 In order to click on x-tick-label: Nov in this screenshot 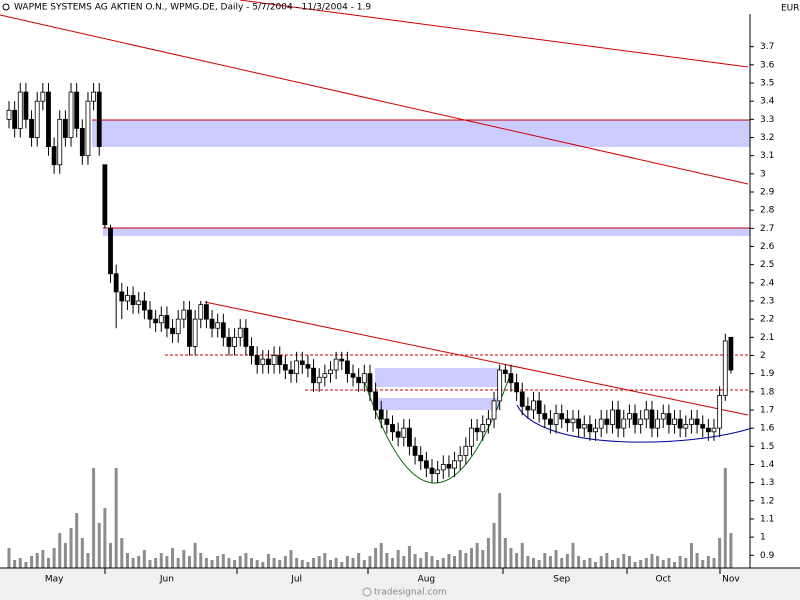, I will do `click(731, 580)`.